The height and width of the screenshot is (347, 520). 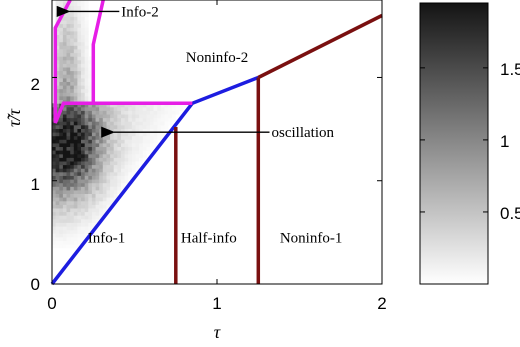 I want to click on region-label-noninfo-1: Noninfo-1, so click(x=311, y=239).